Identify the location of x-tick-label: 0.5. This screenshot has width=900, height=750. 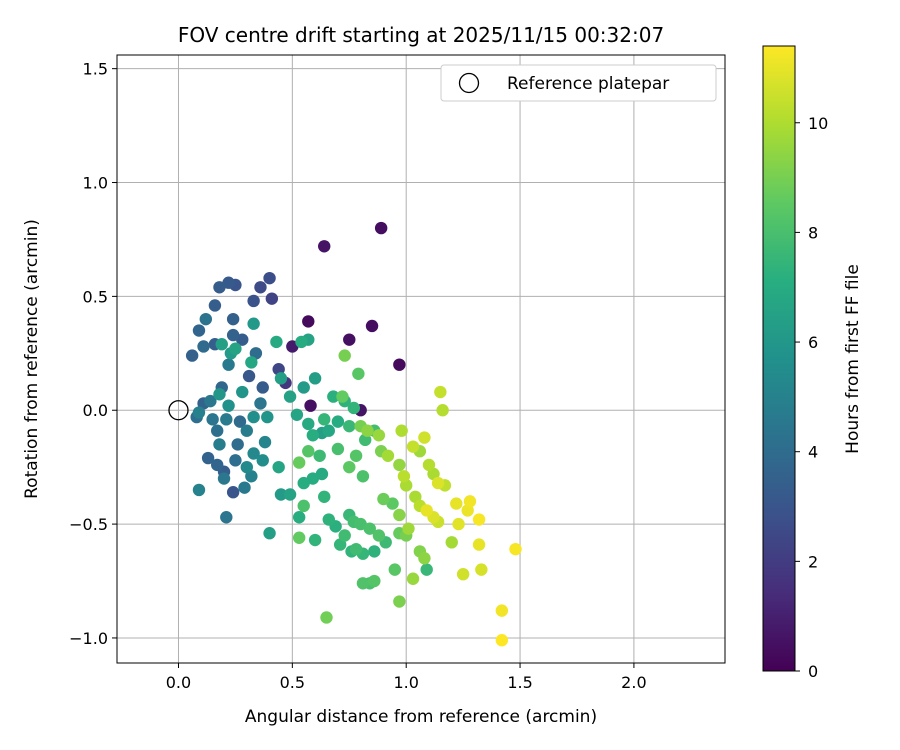
(292, 682).